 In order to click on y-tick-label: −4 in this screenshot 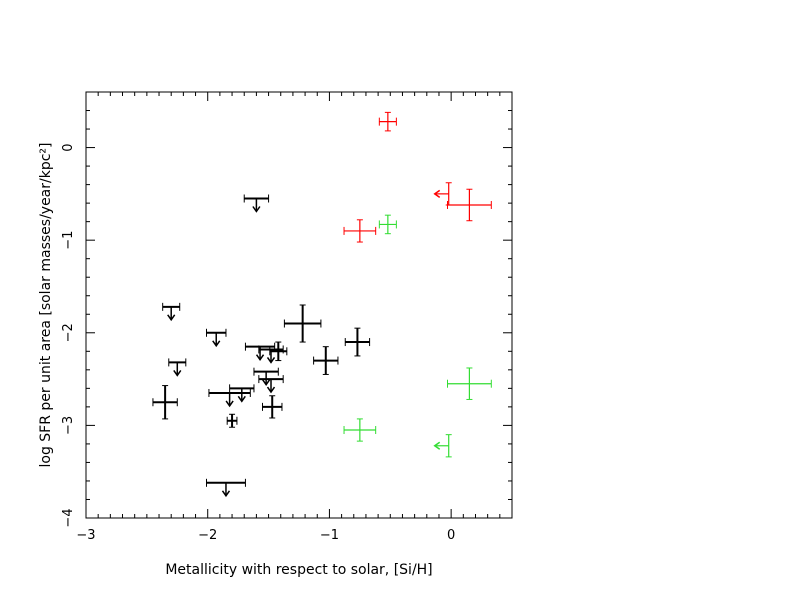, I will do `click(68, 517)`.